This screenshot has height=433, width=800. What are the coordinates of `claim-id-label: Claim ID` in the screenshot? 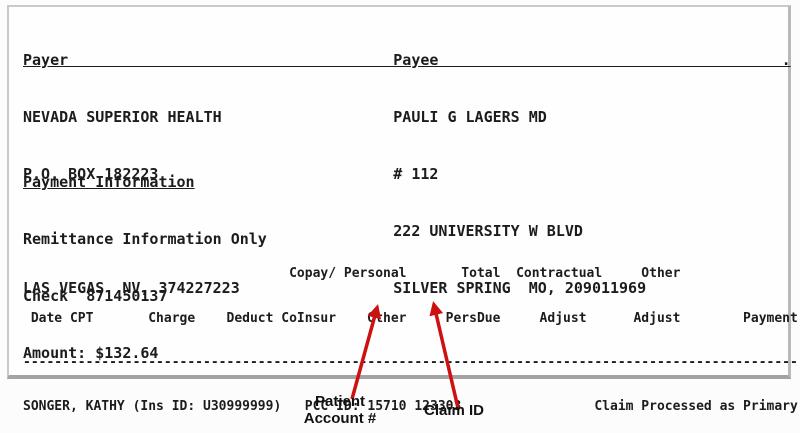 It's located at (454, 410).